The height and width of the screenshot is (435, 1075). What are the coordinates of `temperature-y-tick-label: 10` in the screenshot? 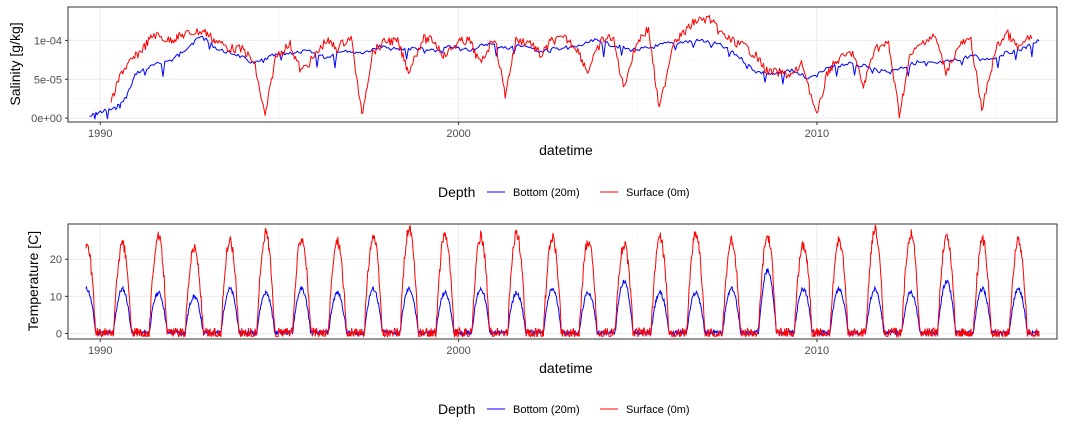 It's located at (56, 297).